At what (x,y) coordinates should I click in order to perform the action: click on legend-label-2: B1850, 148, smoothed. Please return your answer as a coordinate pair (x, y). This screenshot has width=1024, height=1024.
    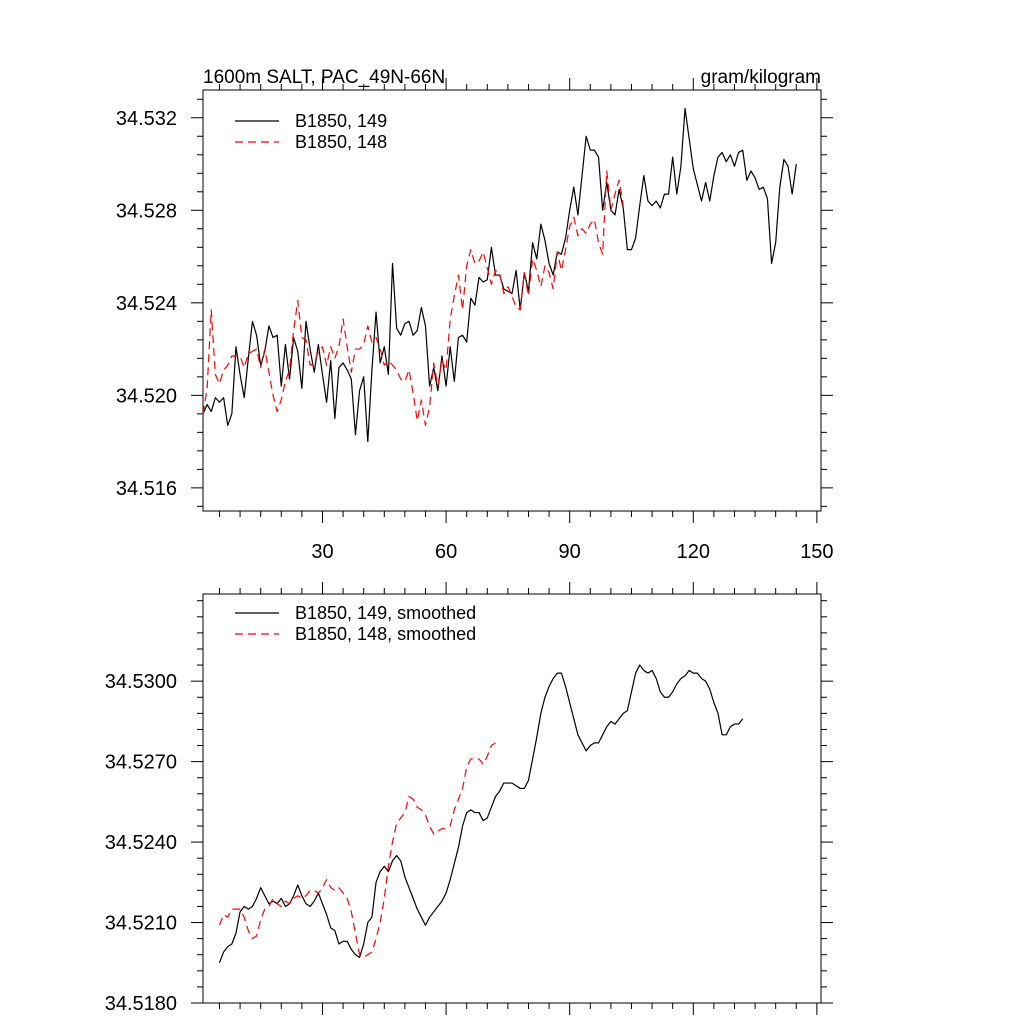
    Looking at the image, I should click on (385, 634).